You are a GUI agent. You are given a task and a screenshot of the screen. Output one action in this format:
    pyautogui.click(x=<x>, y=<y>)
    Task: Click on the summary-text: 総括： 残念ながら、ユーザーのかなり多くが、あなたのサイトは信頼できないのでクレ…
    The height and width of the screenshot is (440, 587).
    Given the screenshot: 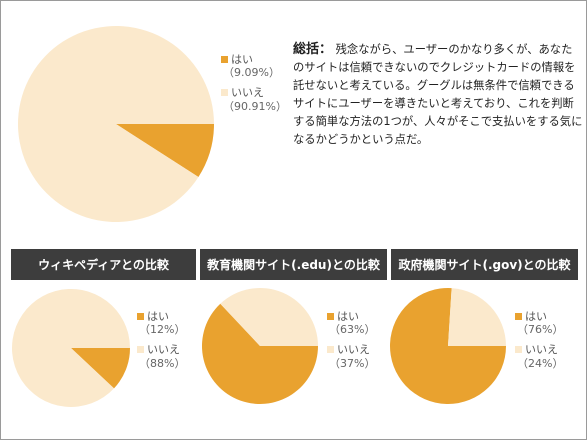 What is the action you would take?
    pyautogui.click(x=438, y=95)
    